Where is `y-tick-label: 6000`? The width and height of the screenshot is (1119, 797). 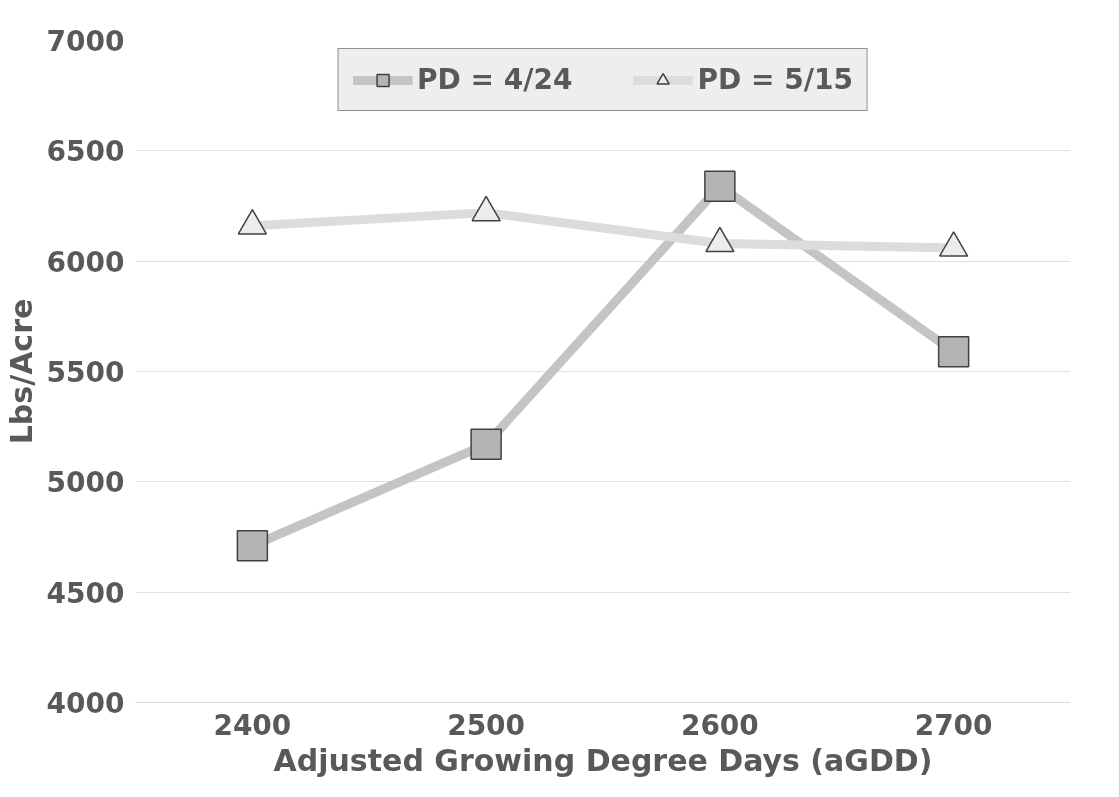
y-tick-label: 6000 is located at coordinates (85, 262).